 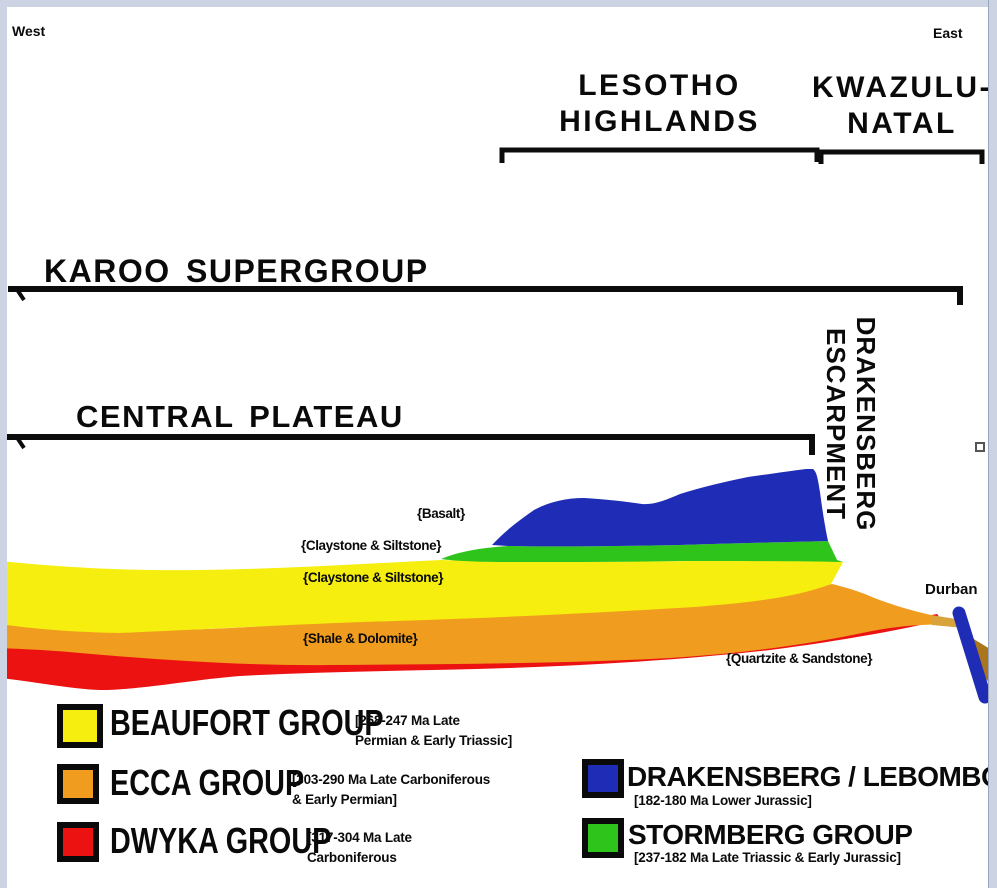 What do you see at coordinates (770, 834) in the screenshot?
I see `stormberg-legend-title: STORMBERG GROUP` at bounding box center [770, 834].